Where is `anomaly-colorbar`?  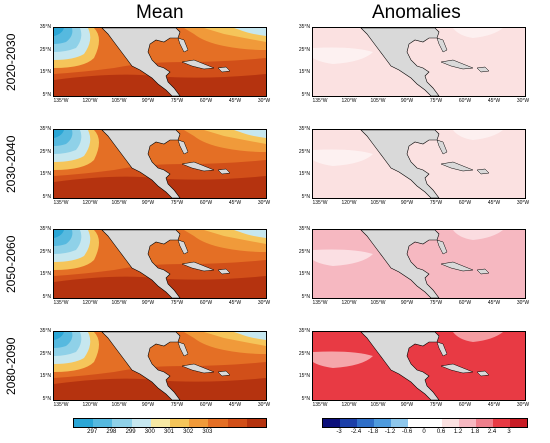
anomaly-colorbar is located at coordinates (425, 423).